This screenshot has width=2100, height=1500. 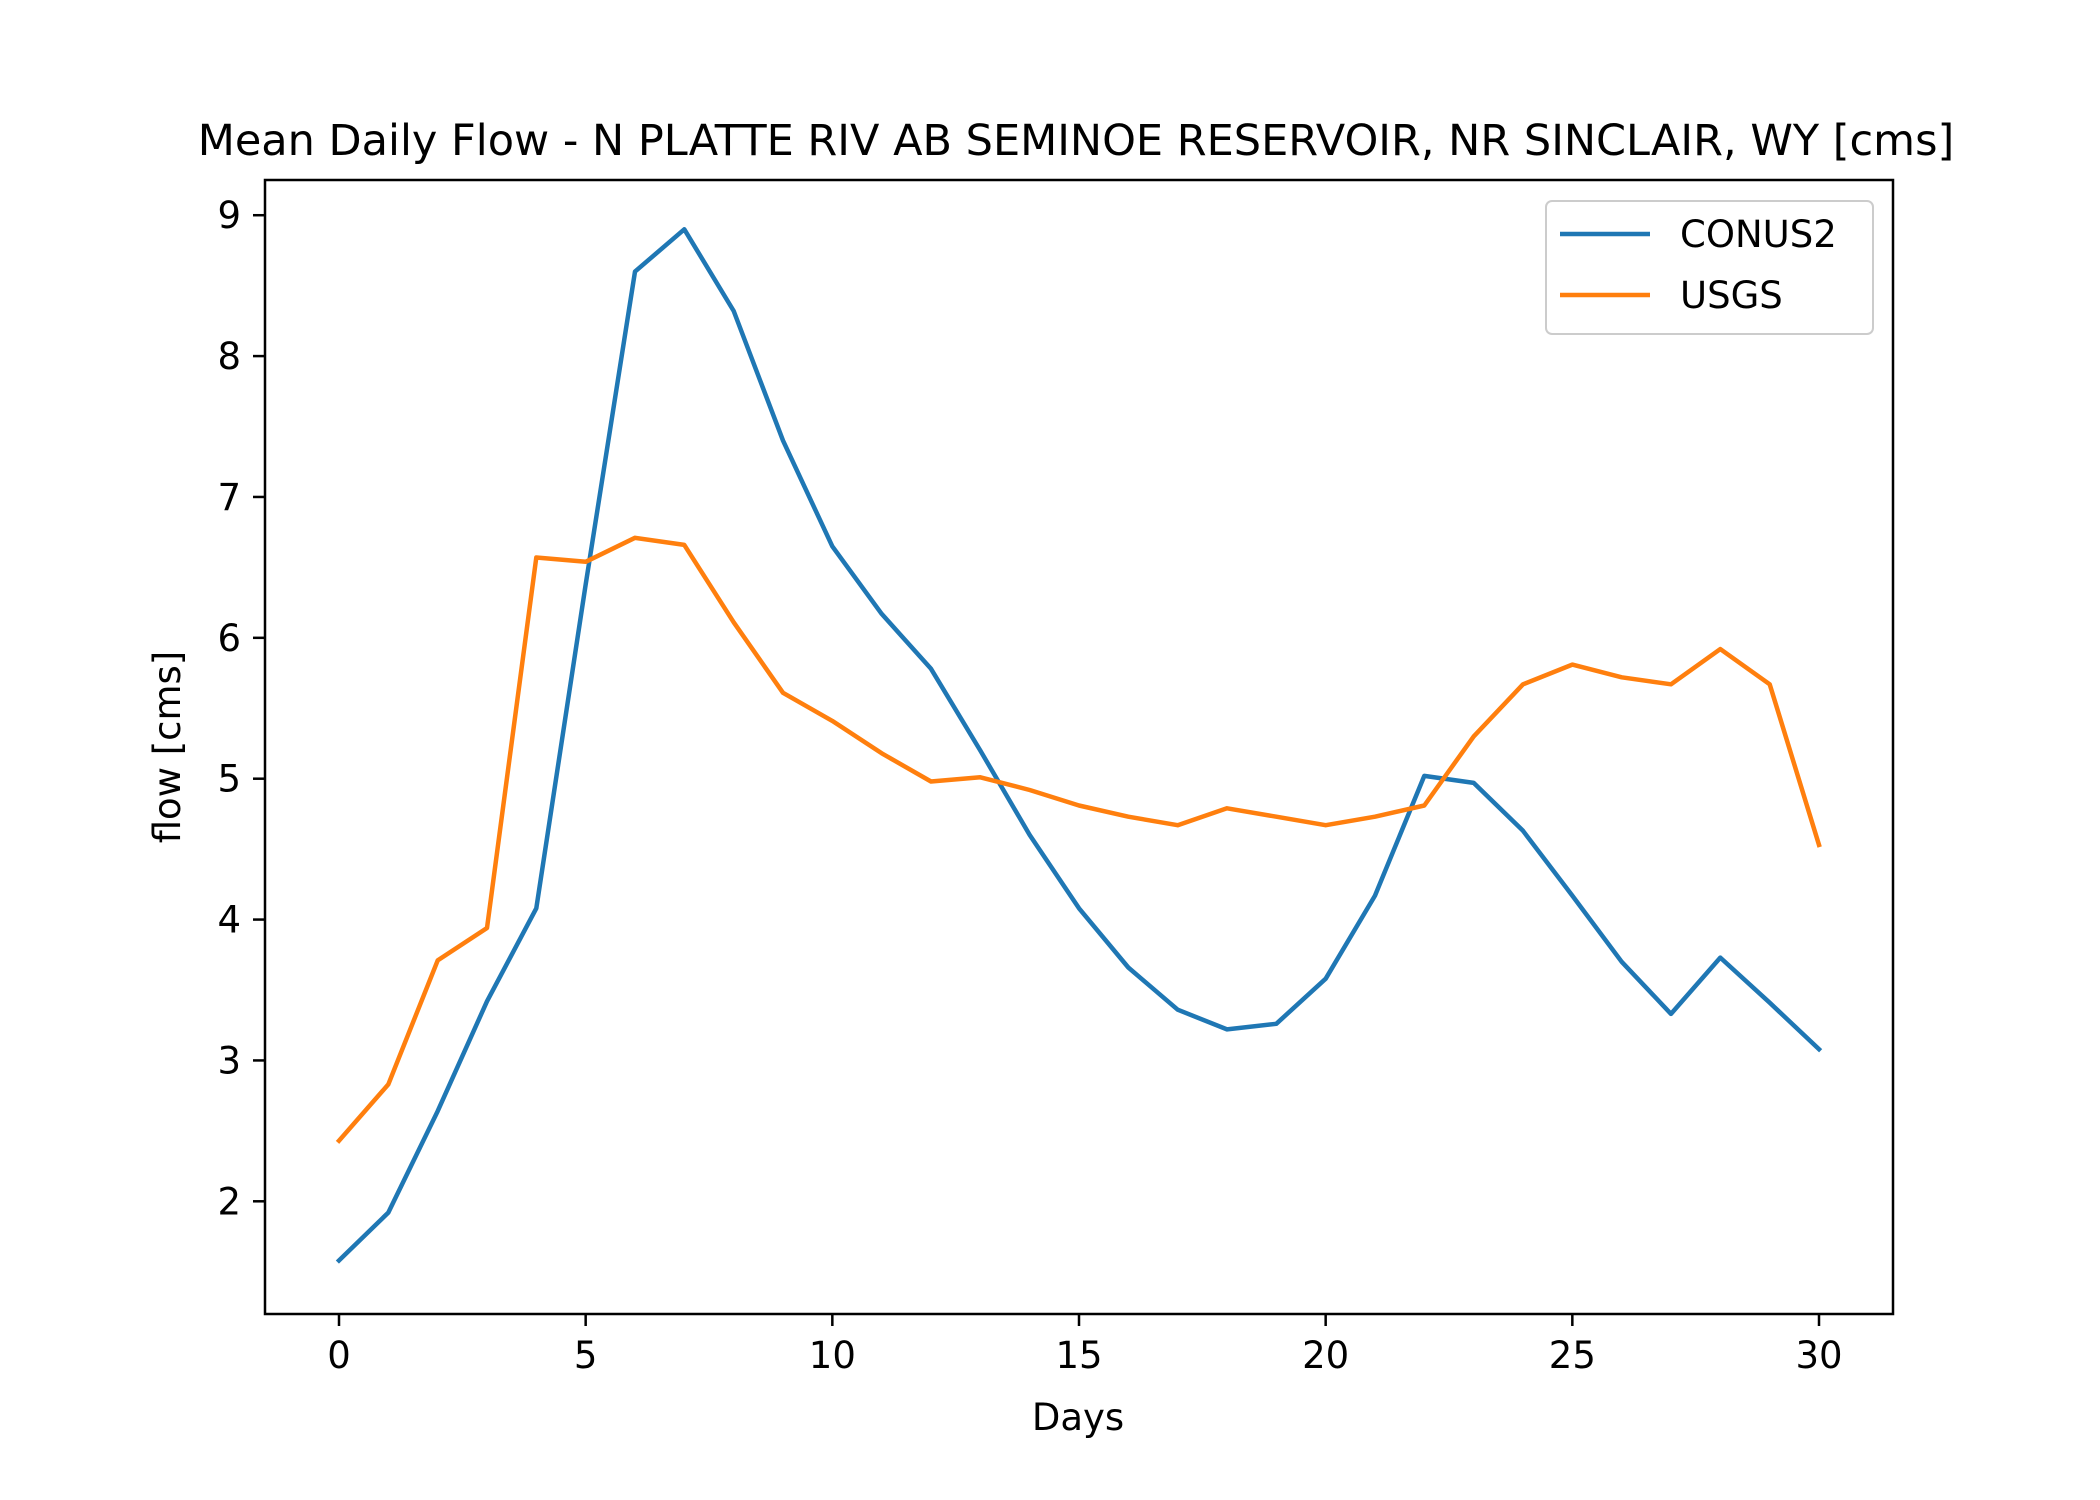 What do you see at coordinates (1818, 1355) in the screenshot?
I see `x-tick-label: 30` at bounding box center [1818, 1355].